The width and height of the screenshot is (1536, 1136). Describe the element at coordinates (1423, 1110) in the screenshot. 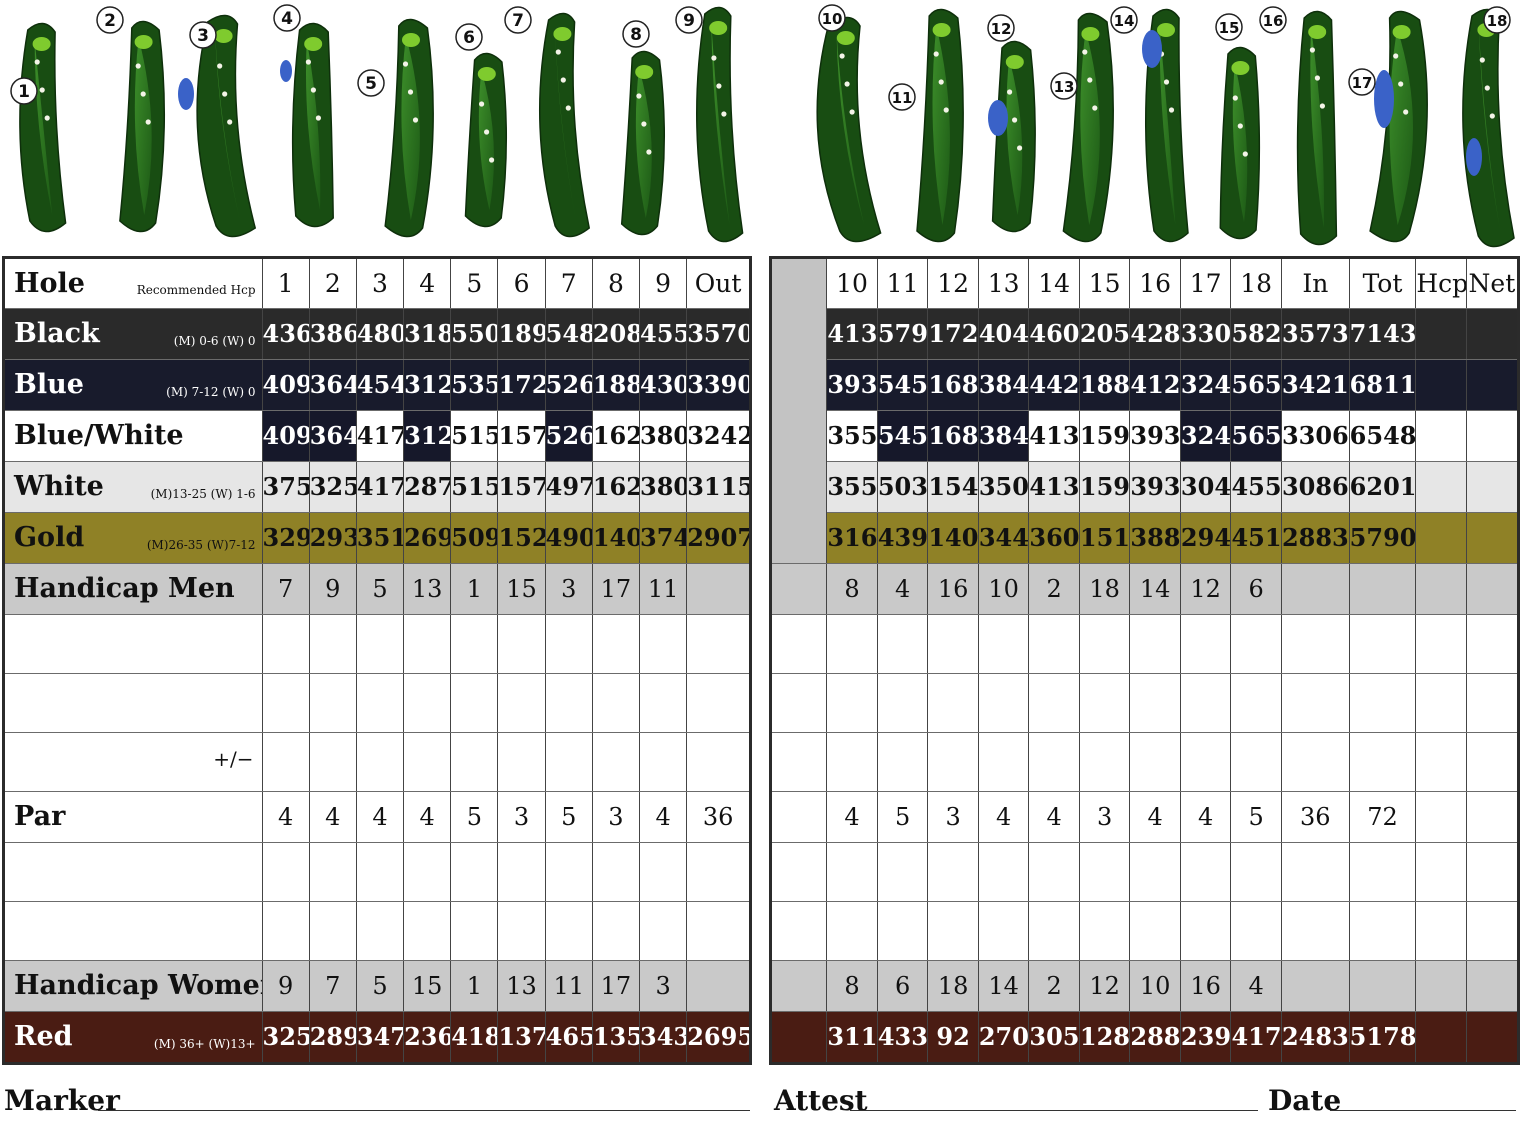

I see `date-line` at that location.